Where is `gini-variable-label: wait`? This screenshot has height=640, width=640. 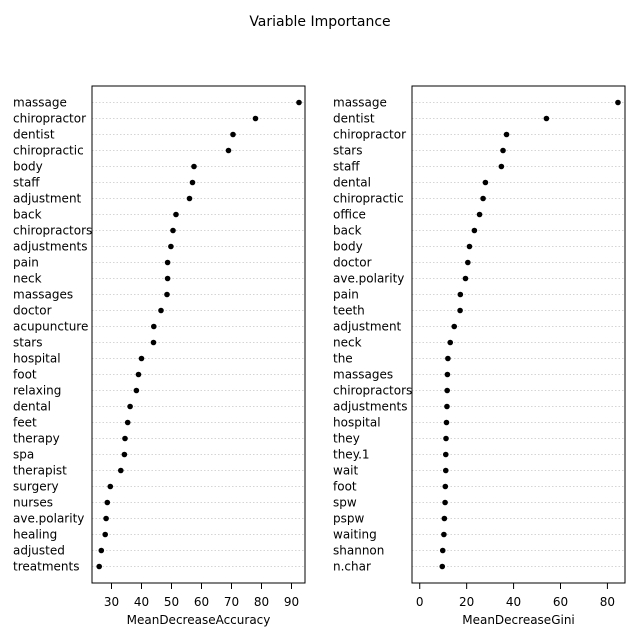 gini-variable-label: wait is located at coordinates (346, 471).